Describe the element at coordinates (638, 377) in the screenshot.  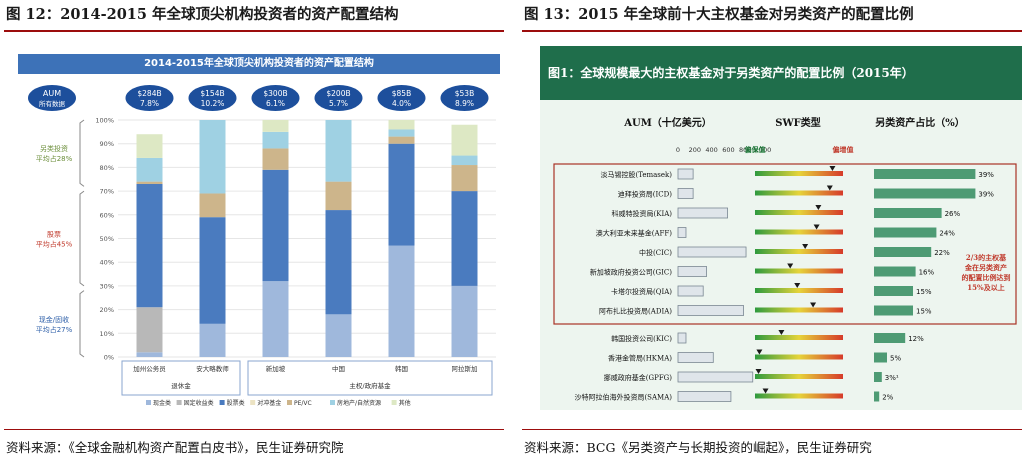
I see `fund-label: 挪威政府基金(GPFG)` at that location.